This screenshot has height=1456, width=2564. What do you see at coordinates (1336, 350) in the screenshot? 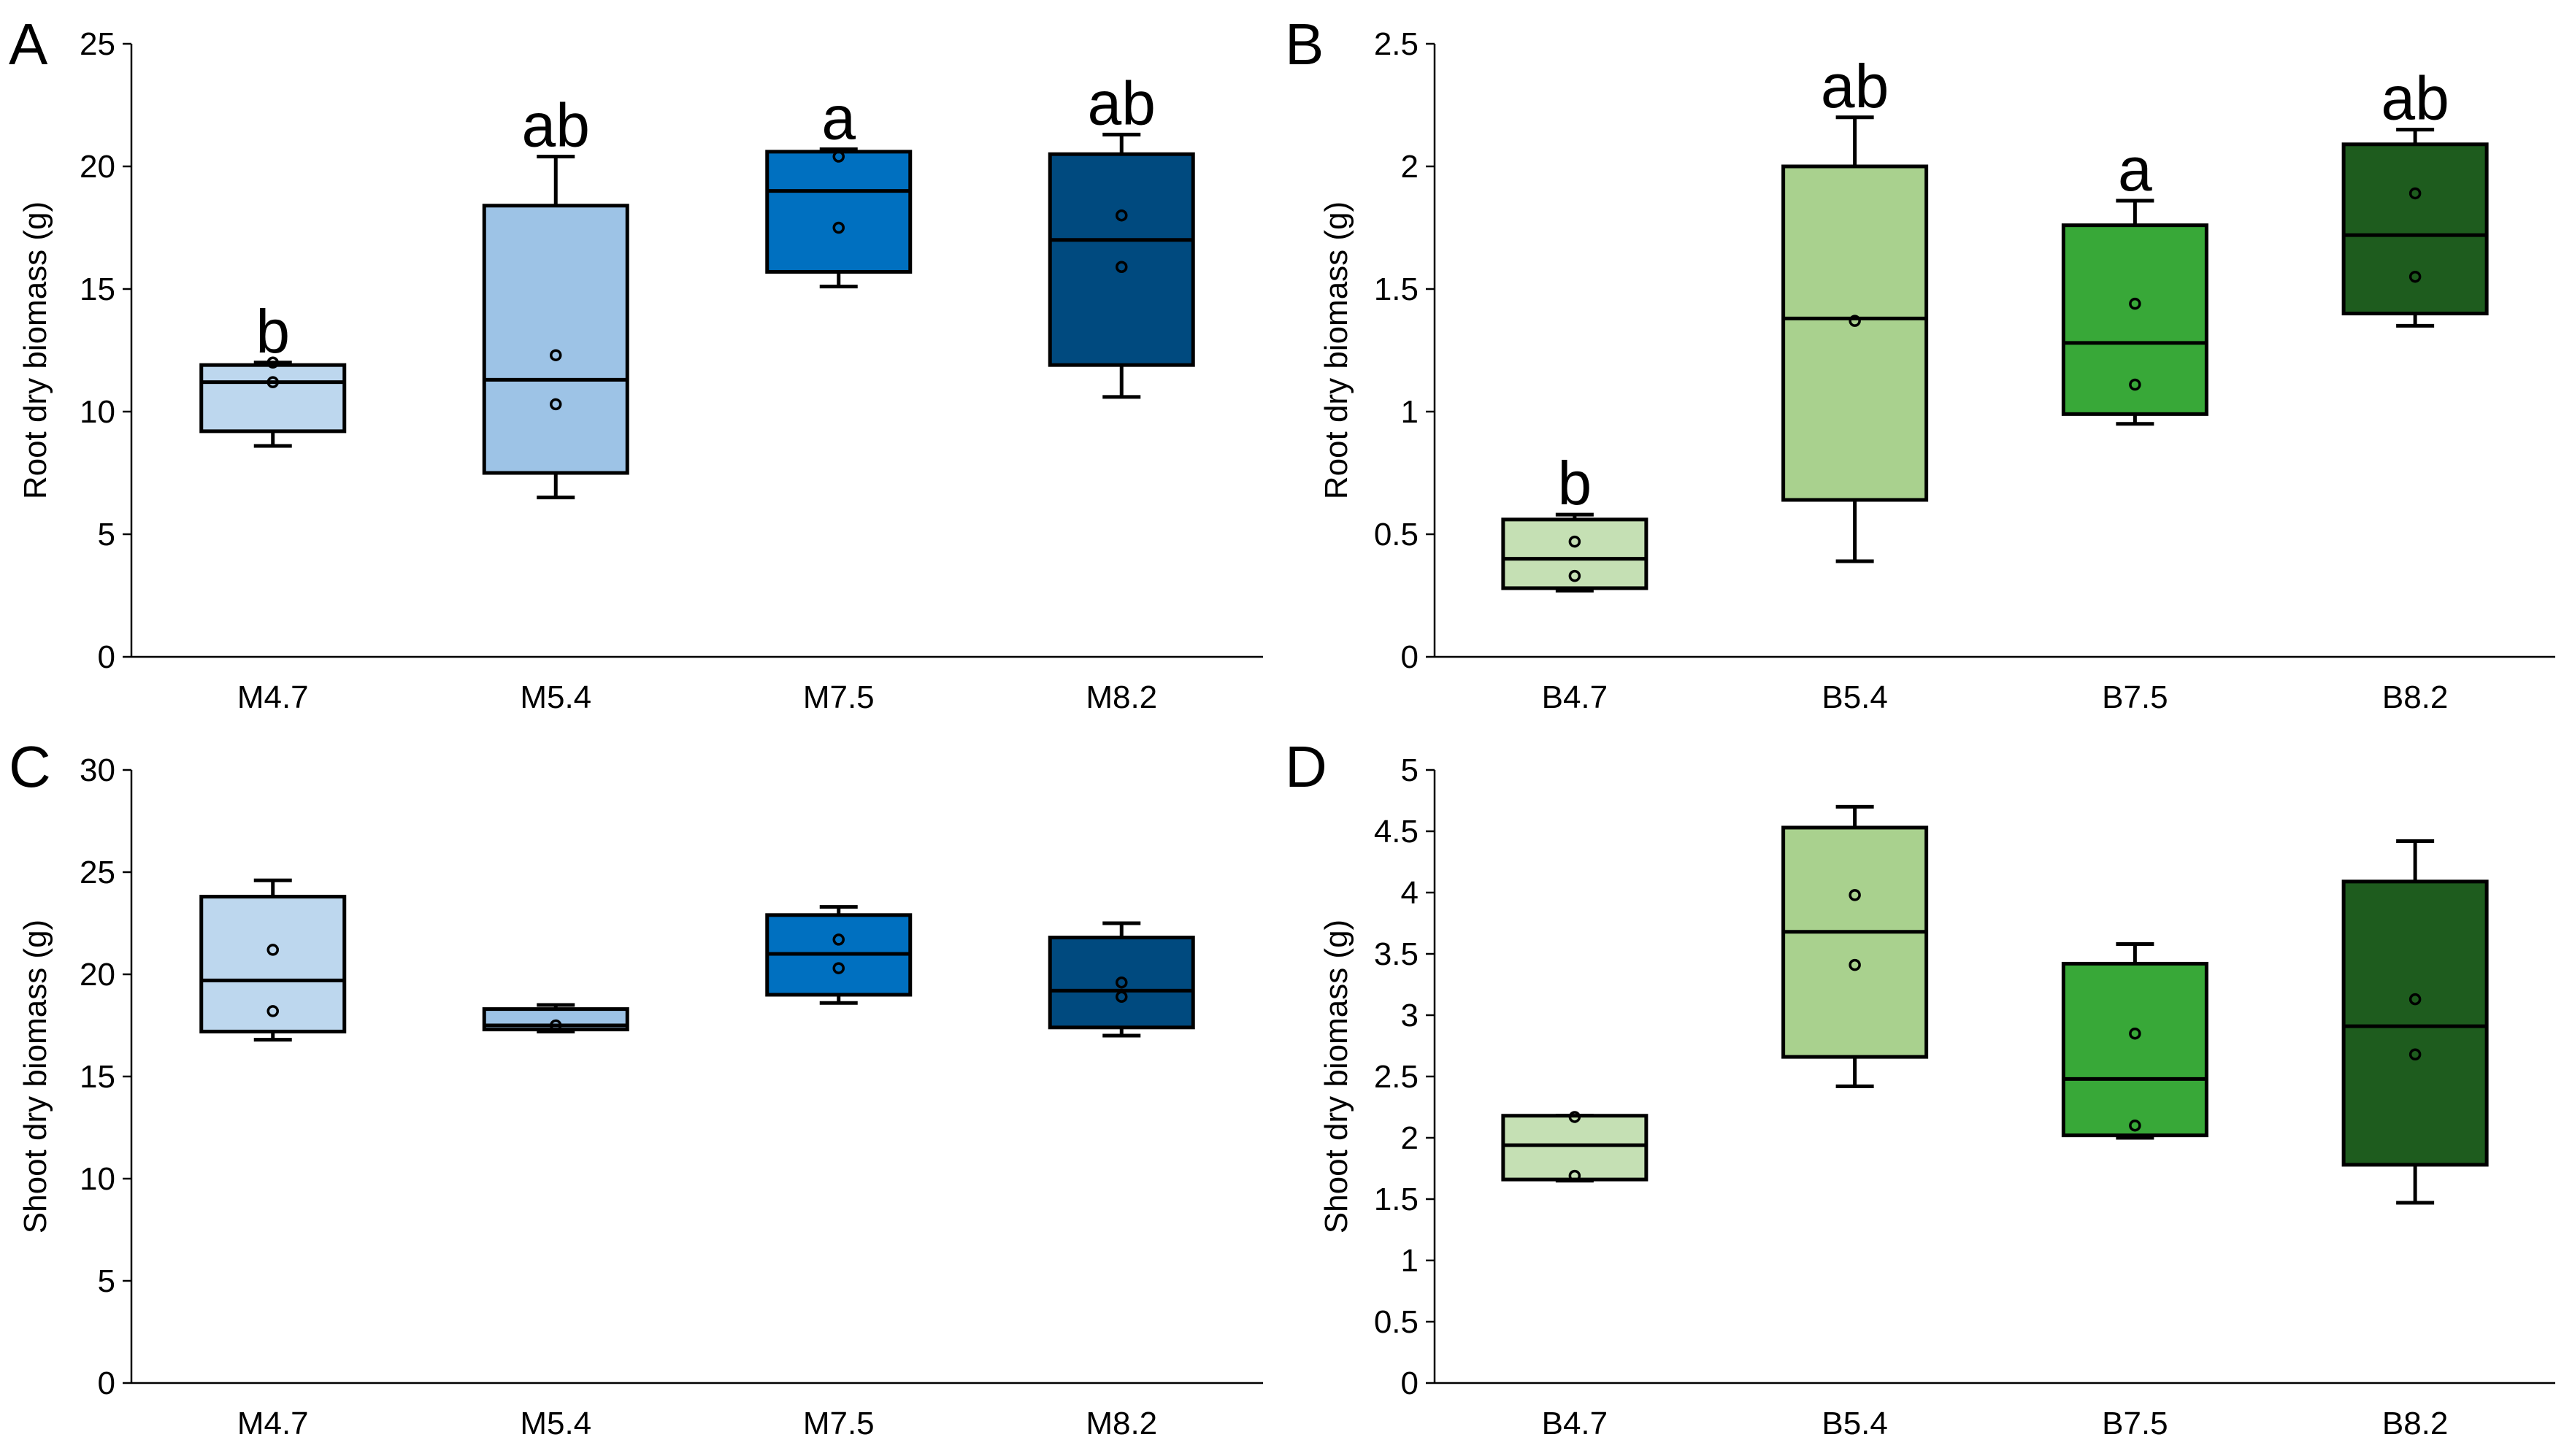
I see `panel-B-y-axis-title: Root dry biomass (g)` at bounding box center [1336, 350].